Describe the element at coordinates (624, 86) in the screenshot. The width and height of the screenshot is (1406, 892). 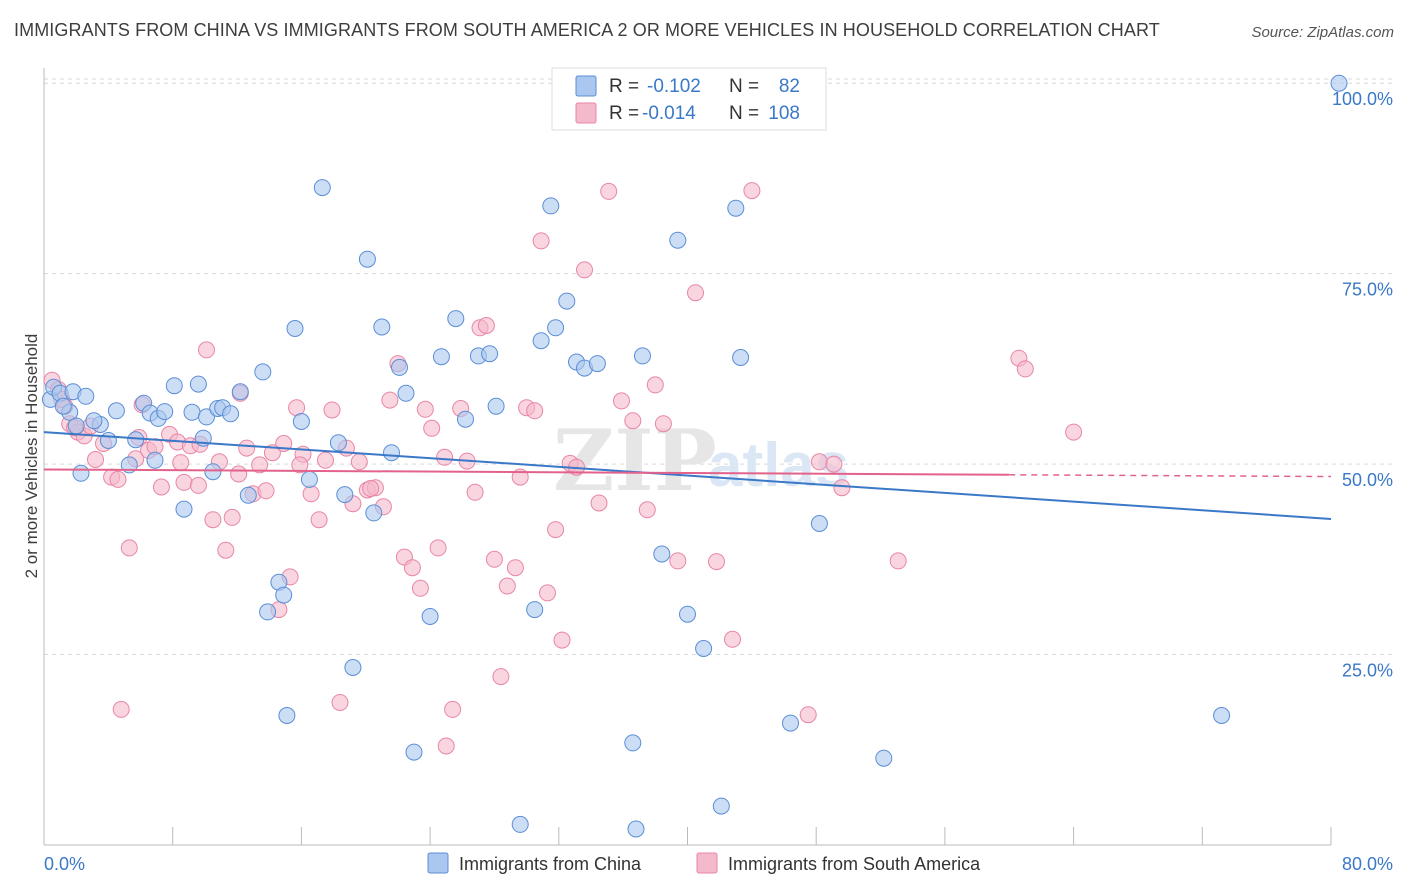
I see `legend-r-label-1: R =` at that location.